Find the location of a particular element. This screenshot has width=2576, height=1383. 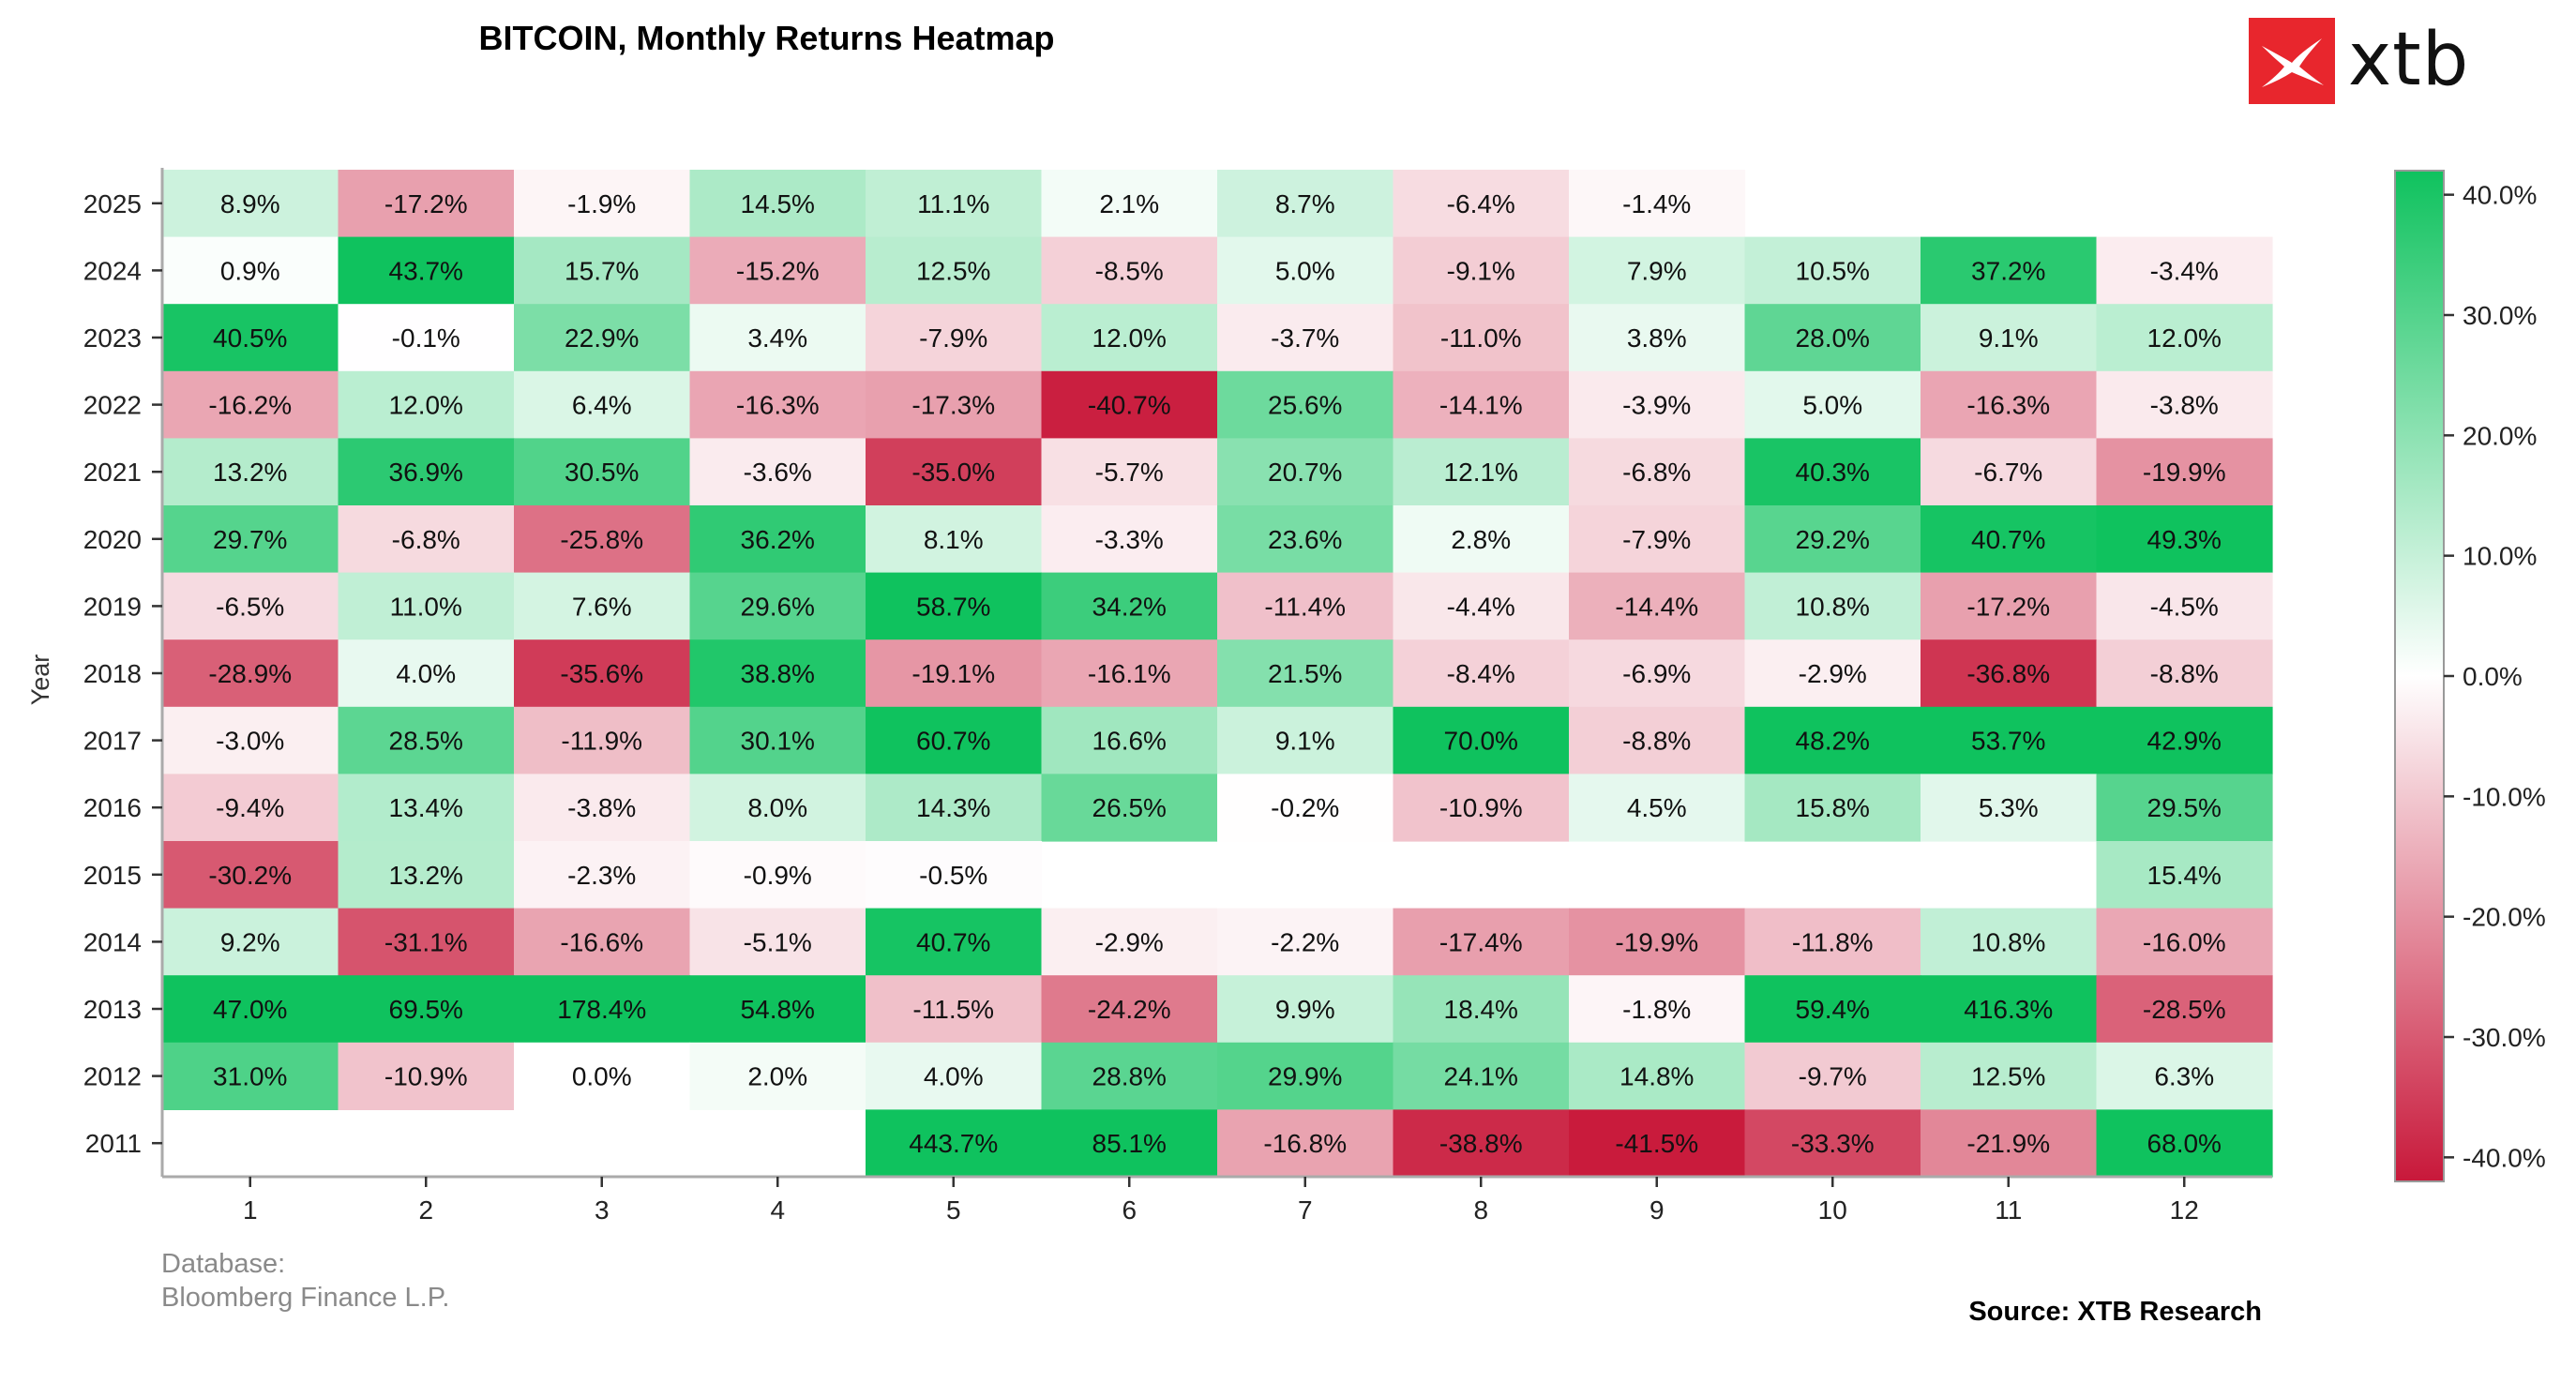

xtb-logo: xtb is located at coordinates (2359, 62).